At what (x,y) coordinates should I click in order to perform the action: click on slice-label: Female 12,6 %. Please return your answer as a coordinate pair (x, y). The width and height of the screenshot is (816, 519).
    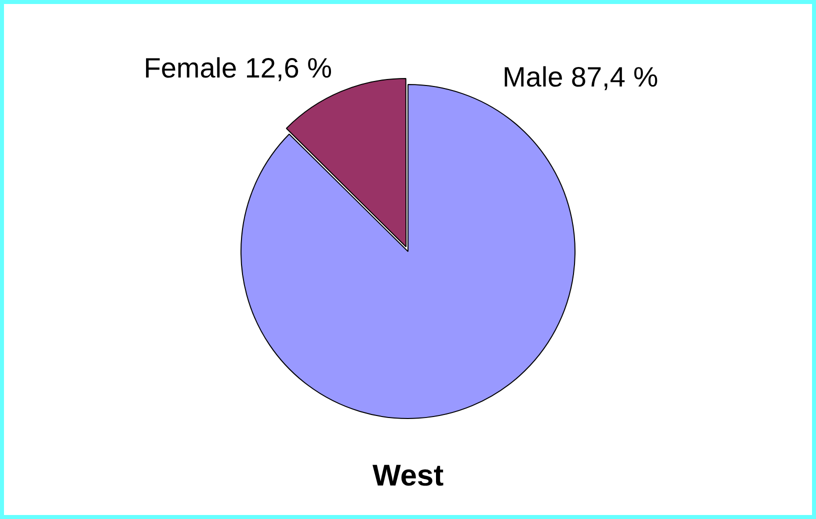
    Looking at the image, I should click on (238, 68).